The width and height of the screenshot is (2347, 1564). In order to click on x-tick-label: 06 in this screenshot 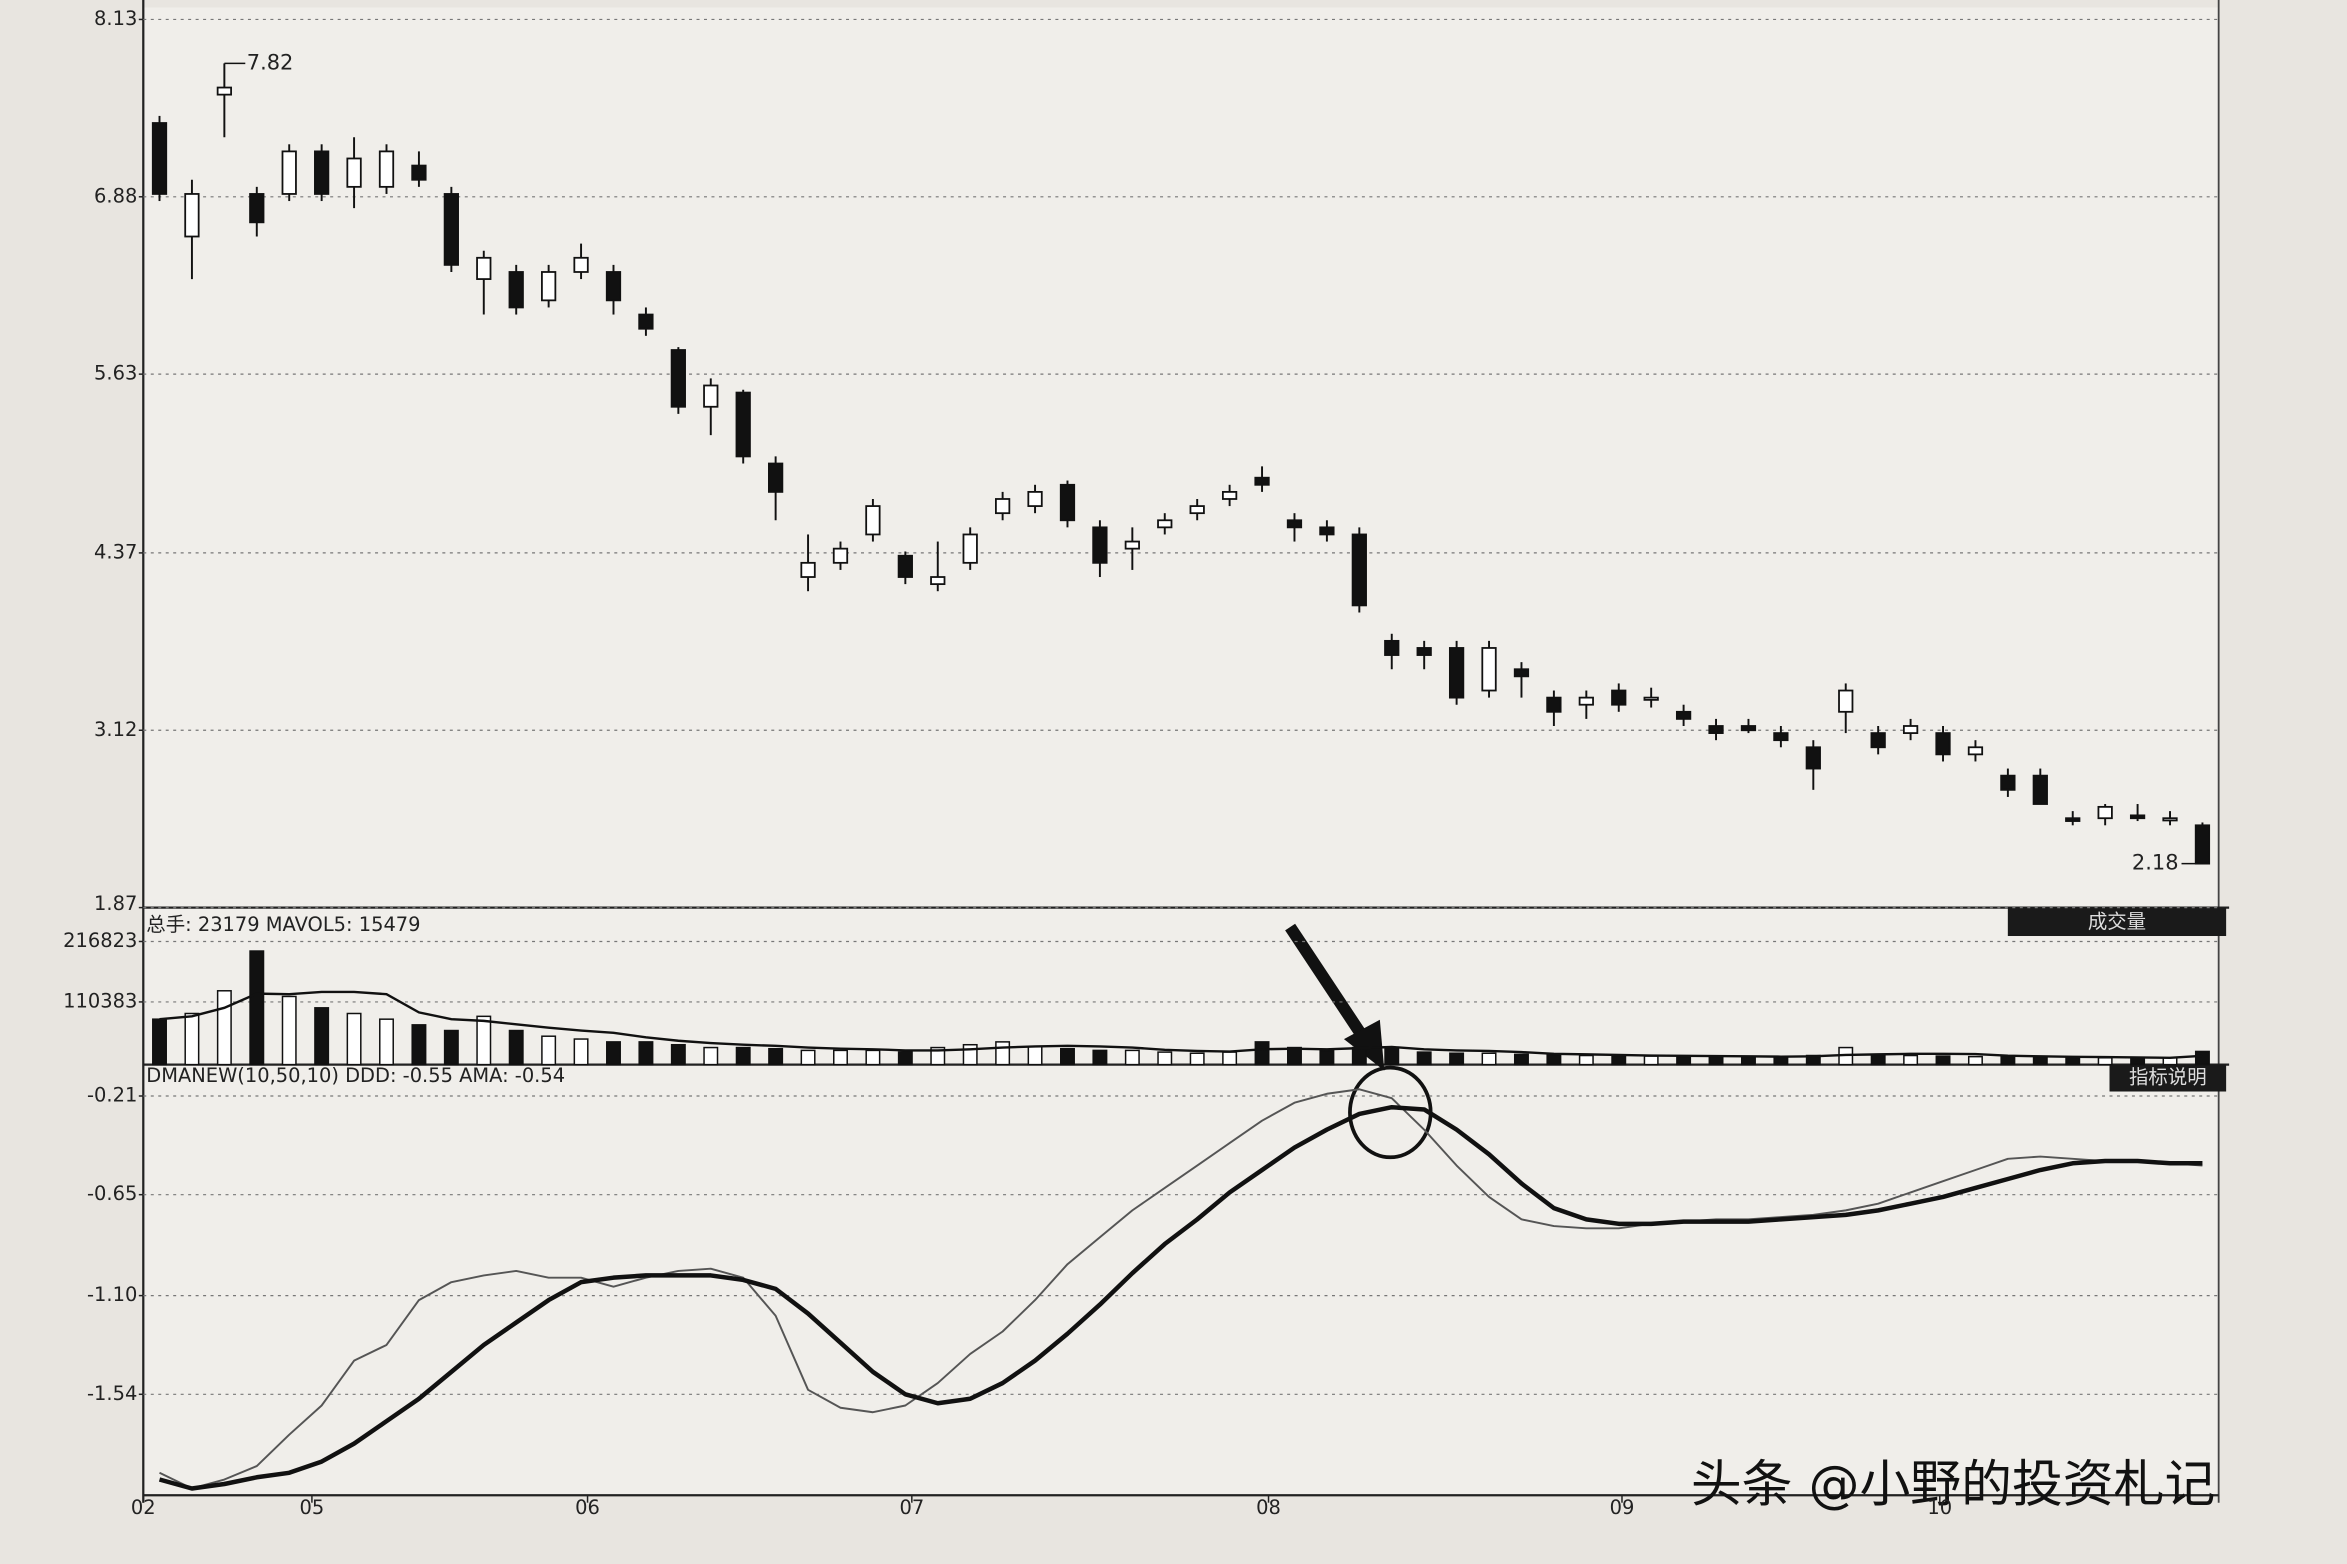, I will do `click(587, 1507)`.